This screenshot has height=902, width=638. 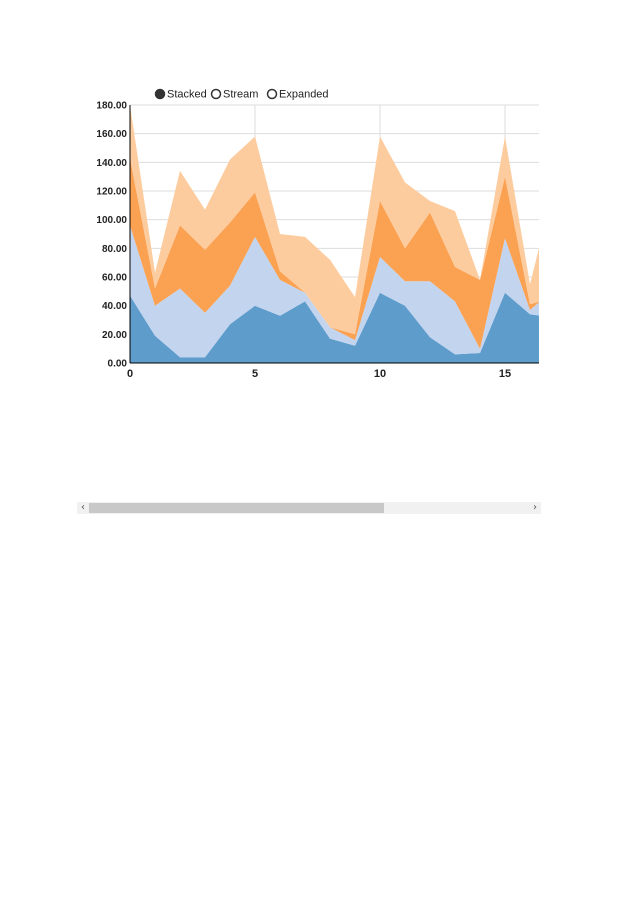 What do you see at coordinates (111, 163) in the screenshot?
I see `y-tick-label: 140.00` at bounding box center [111, 163].